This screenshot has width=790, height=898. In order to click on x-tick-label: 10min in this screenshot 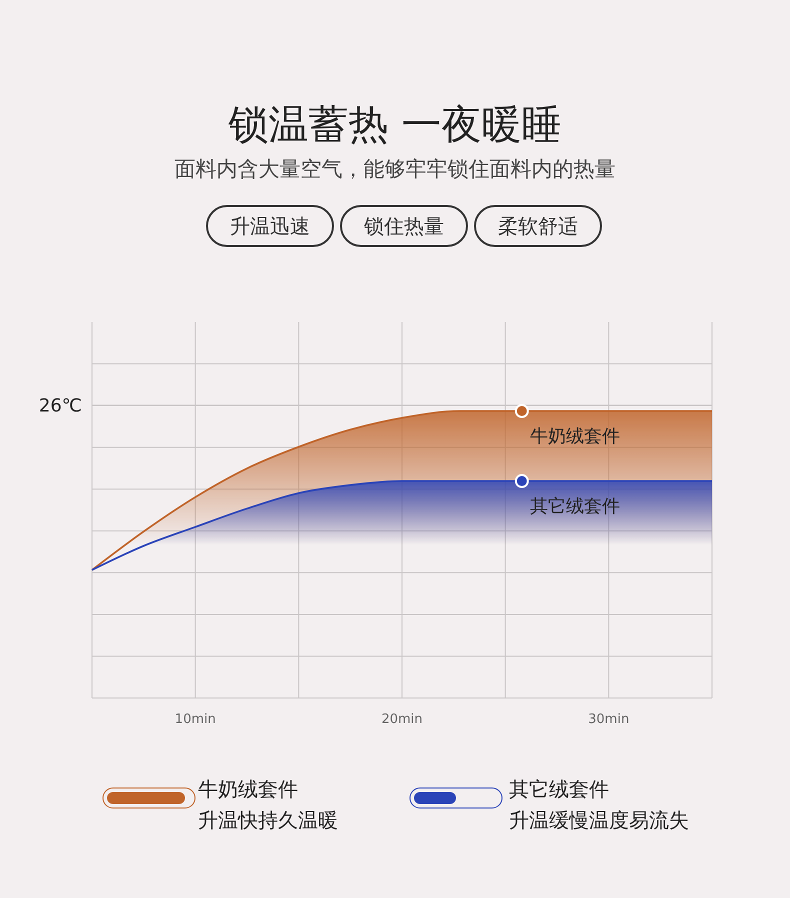, I will do `click(195, 719)`.